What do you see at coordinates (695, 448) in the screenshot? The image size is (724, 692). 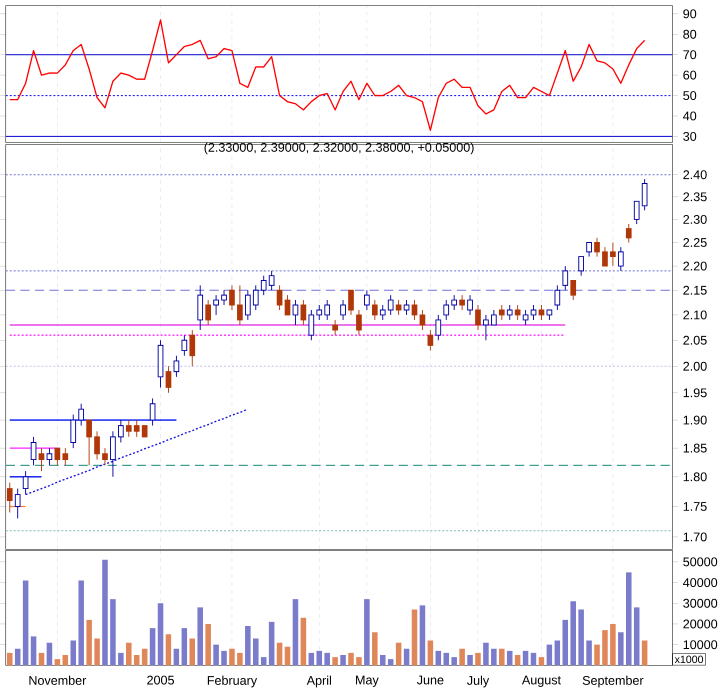 I see `y-tick-label: 1.85` at bounding box center [695, 448].